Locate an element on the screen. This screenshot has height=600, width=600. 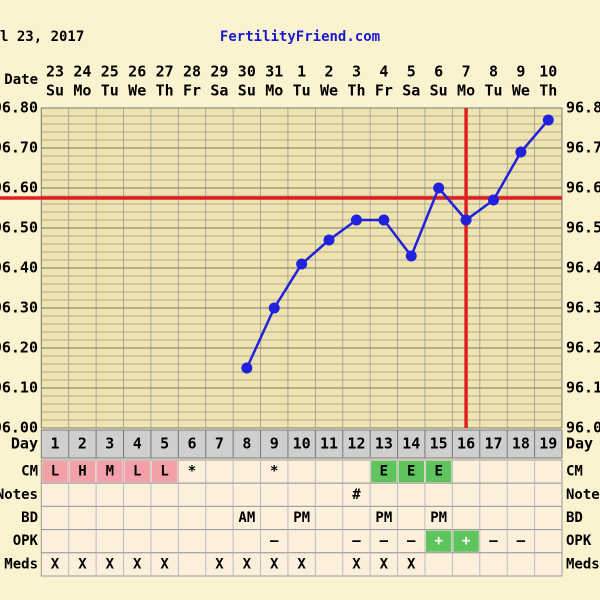
day-number: 4 is located at coordinates (137, 444).